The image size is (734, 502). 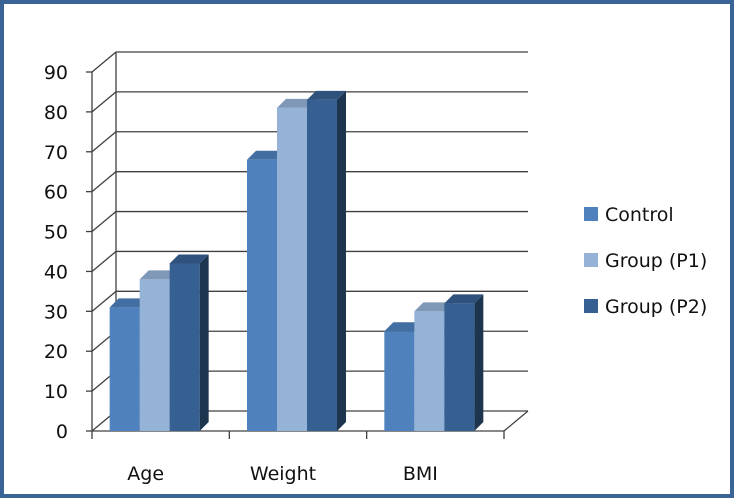 What do you see at coordinates (283, 474) in the screenshot?
I see `x-tick-label: Weight` at bounding box center [283, 474].